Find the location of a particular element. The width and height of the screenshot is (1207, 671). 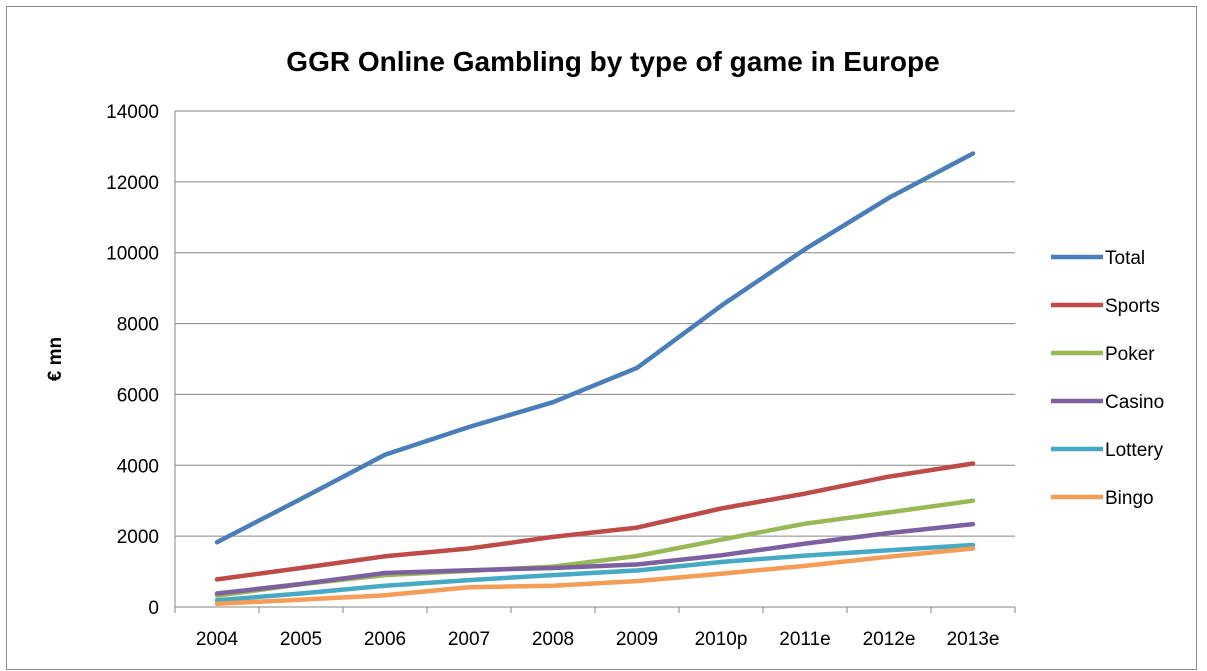

y-tick-label: 4000 is located at coordinates (138, 466).